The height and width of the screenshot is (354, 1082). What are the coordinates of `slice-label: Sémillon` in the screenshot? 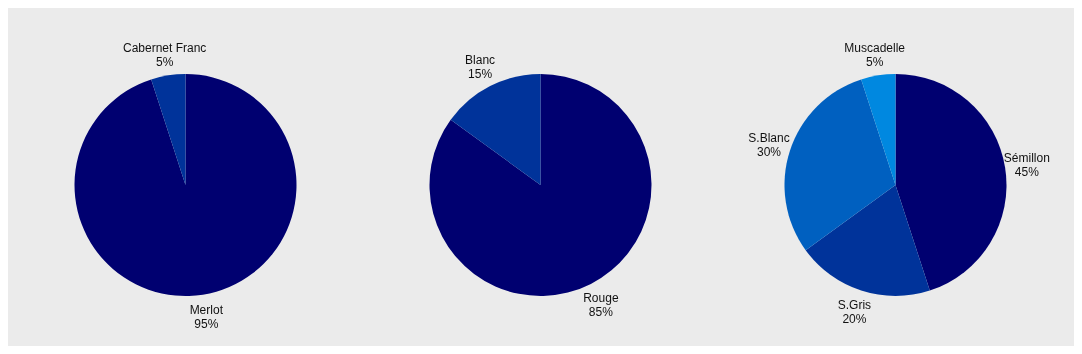 It's located at (1026, 158).